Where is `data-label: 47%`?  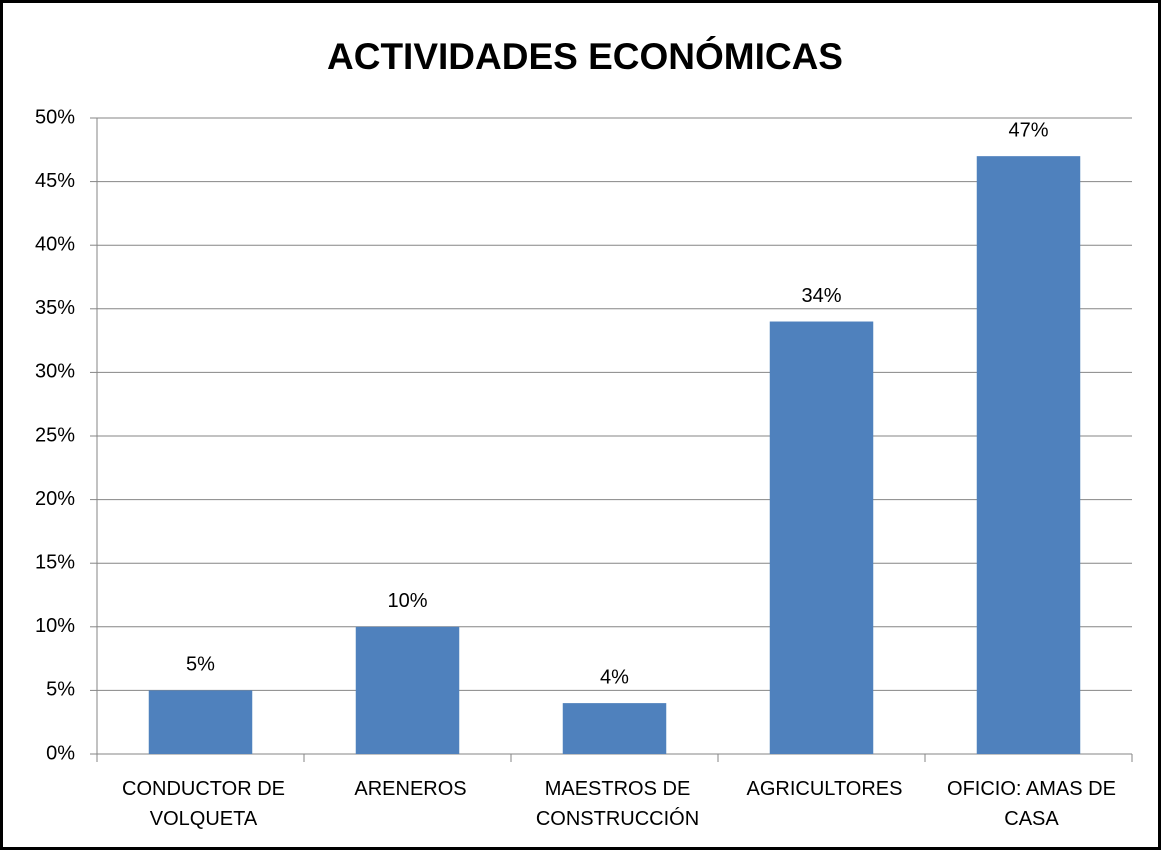 data-label: 47% is located at coordinates (1028, 130).